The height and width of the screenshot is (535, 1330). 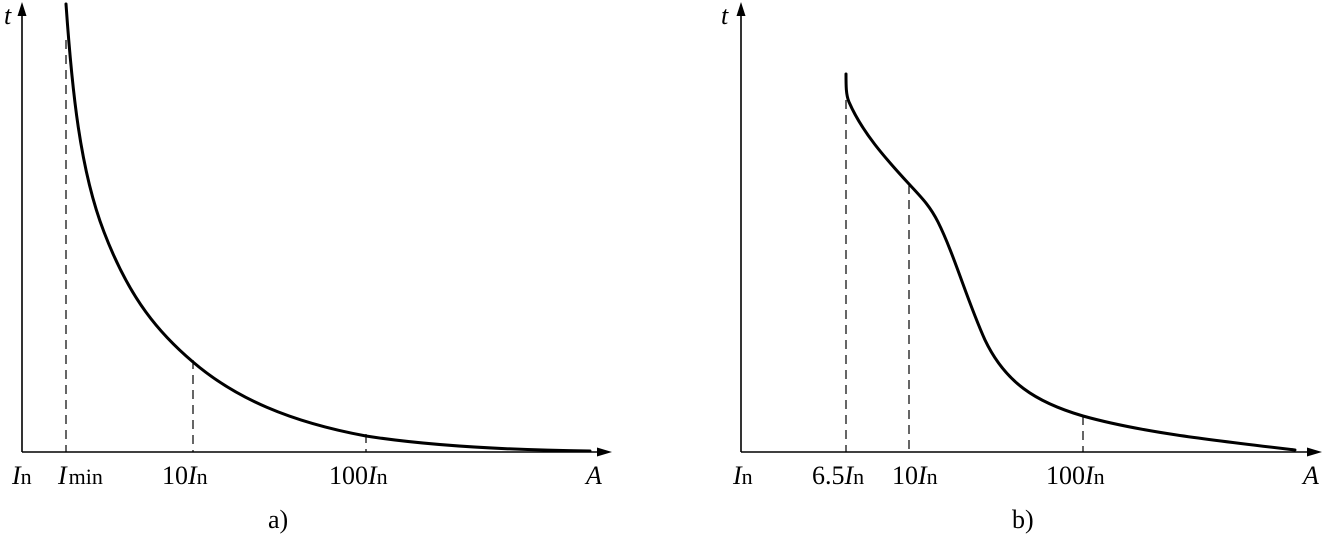 I want to click on diagram-b-tick-label-10in: 10In, so click(x=915, y=475).